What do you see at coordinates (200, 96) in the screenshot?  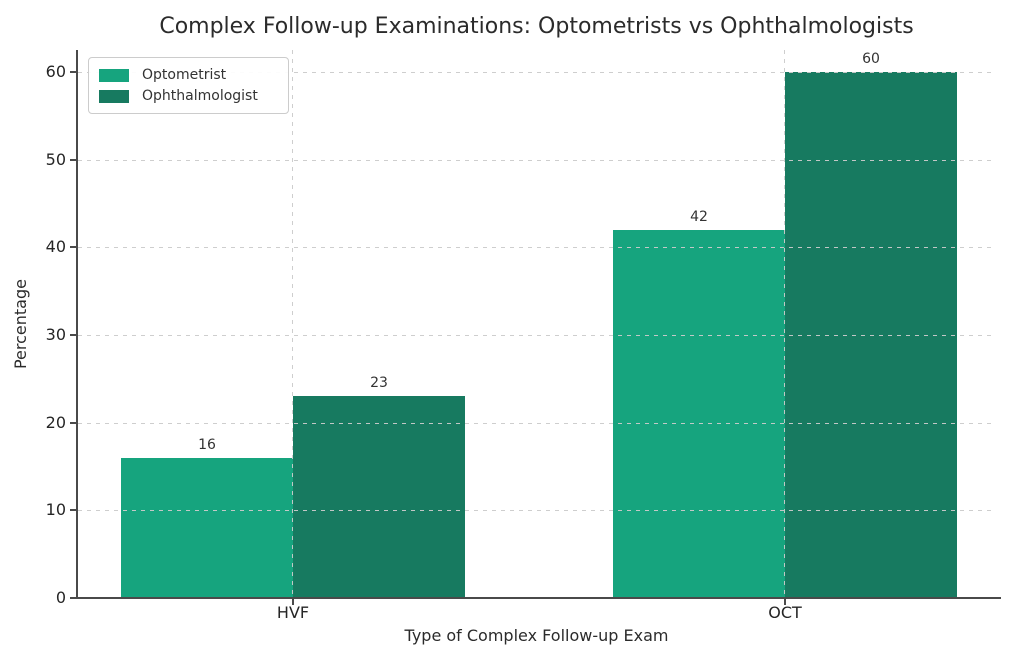 I see `legend-label: Ophthalmologist` at bounding box center [200, 96].